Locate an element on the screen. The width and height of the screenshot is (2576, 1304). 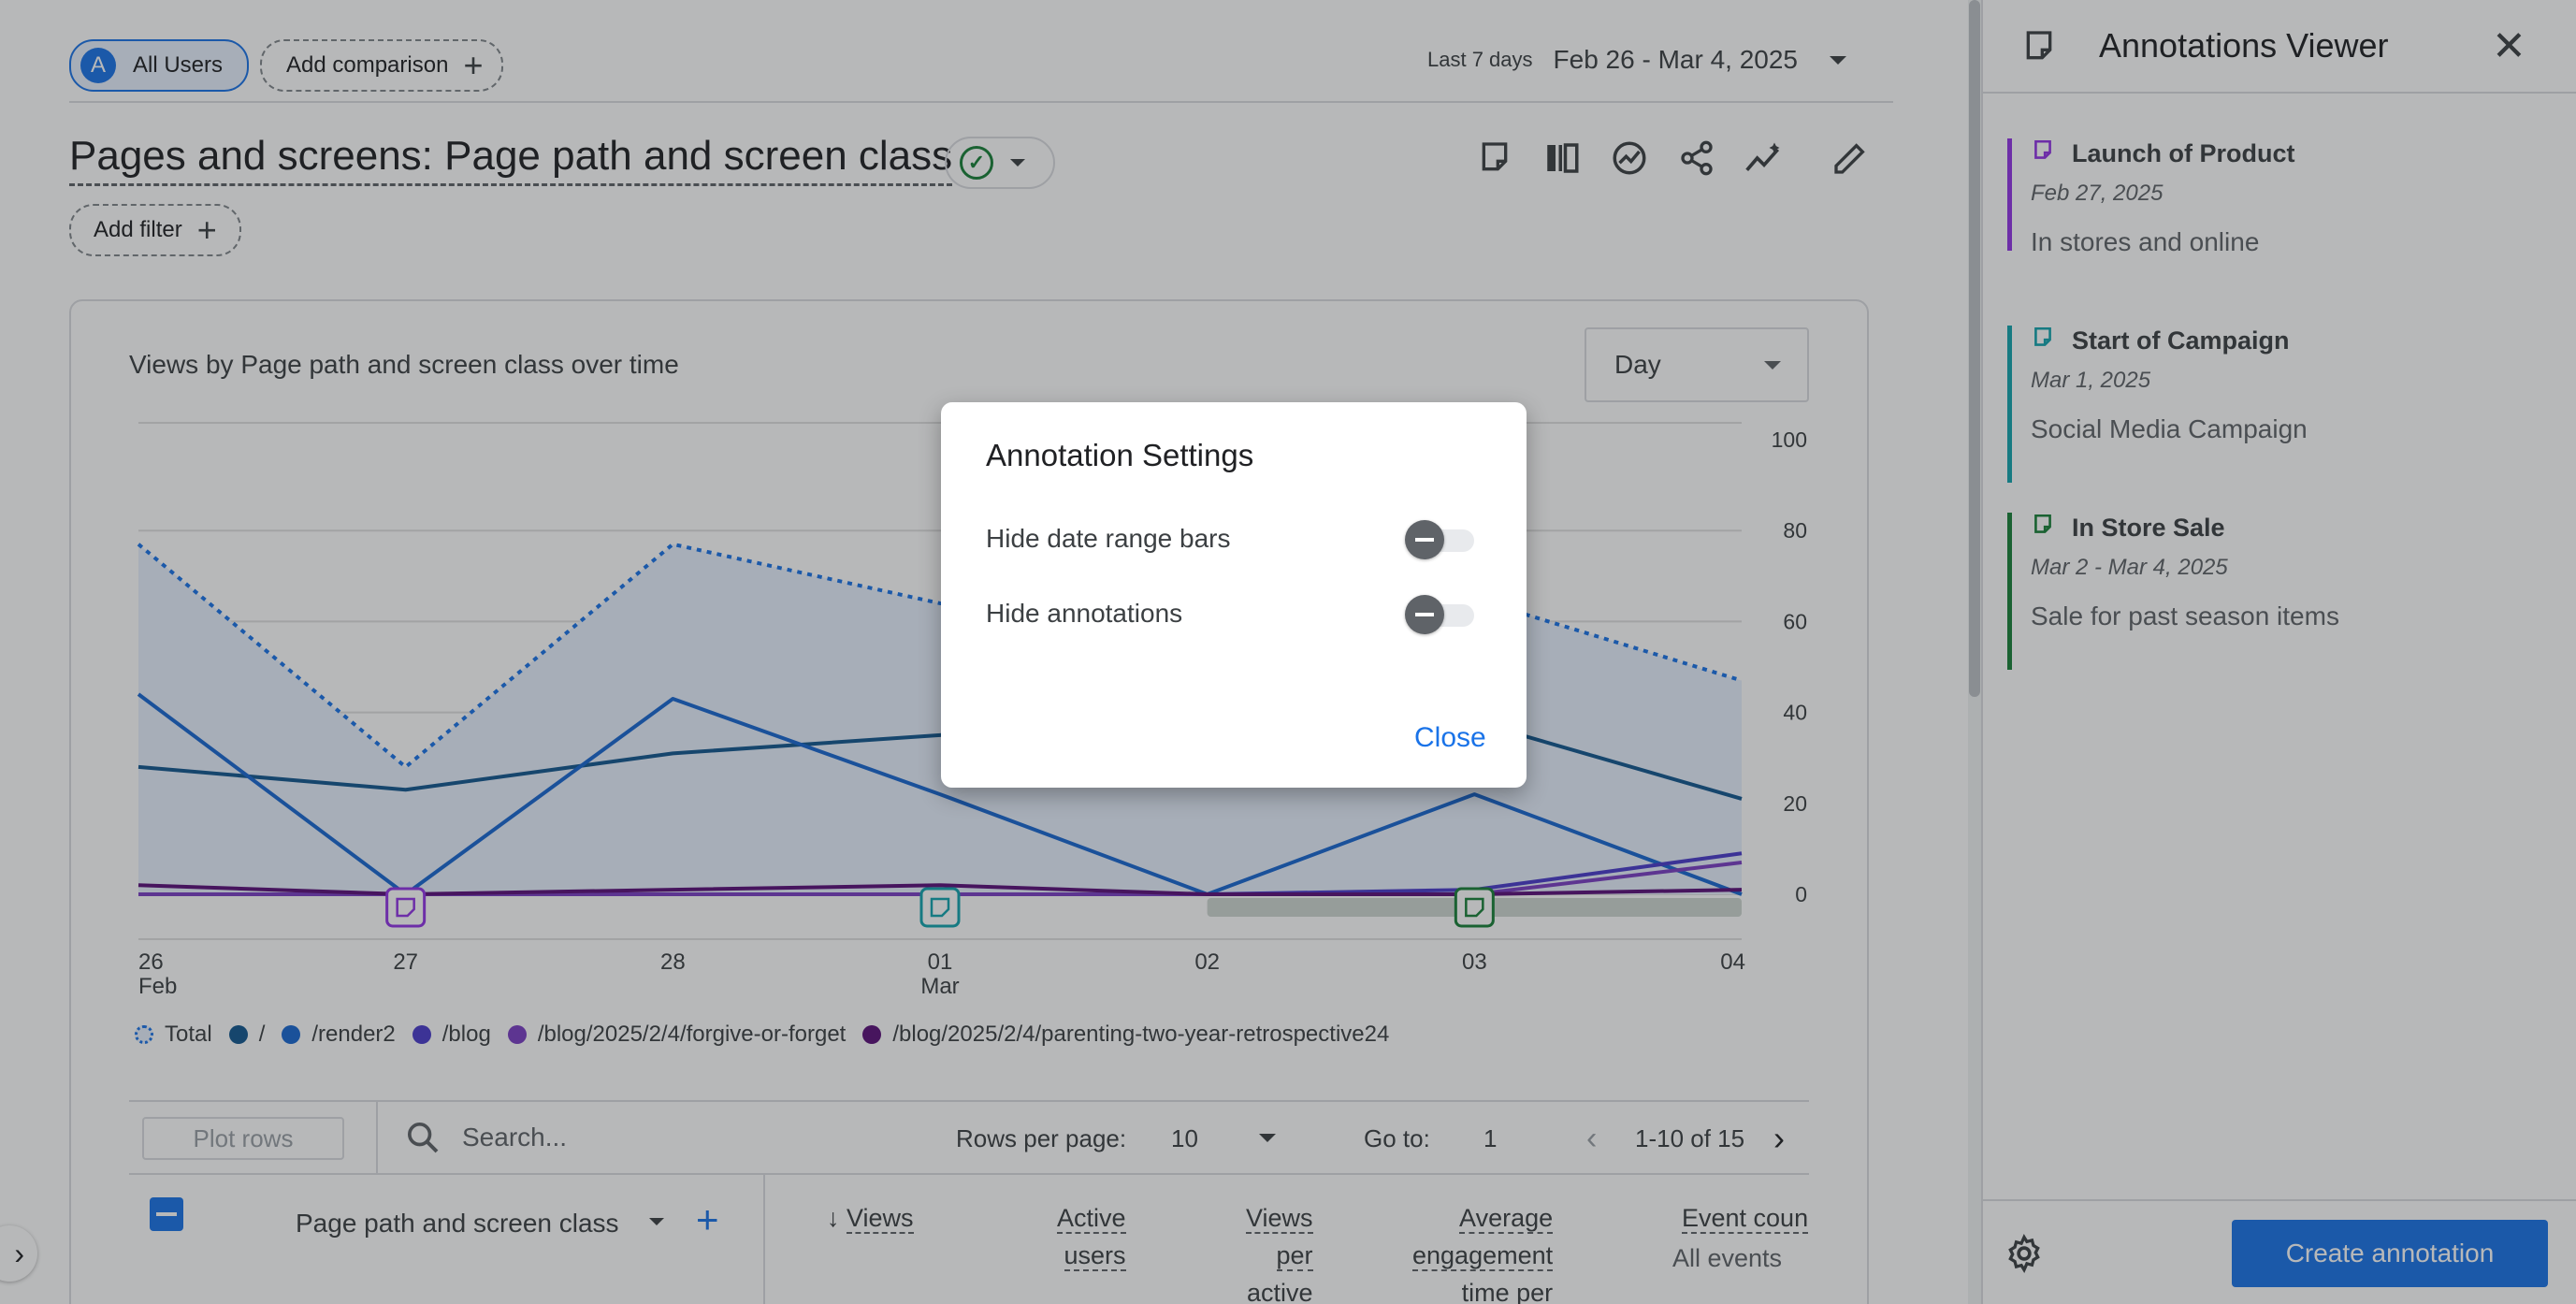
annotation-title: In Store Sale is located at coordinates (2148, 528).